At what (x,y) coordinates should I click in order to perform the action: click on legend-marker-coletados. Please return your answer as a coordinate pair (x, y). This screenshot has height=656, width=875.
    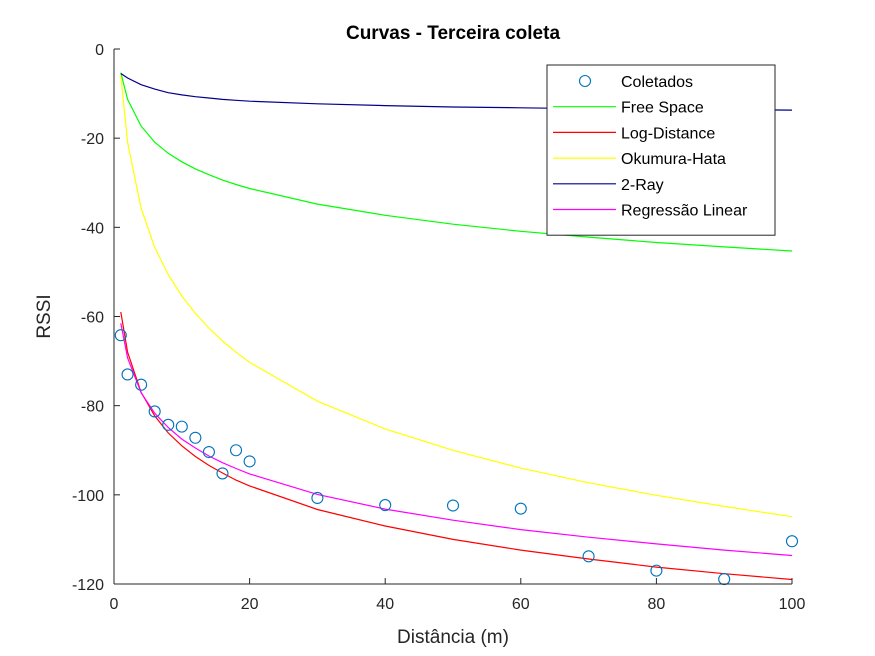
    Looking at the image, I should click on (585, 81).